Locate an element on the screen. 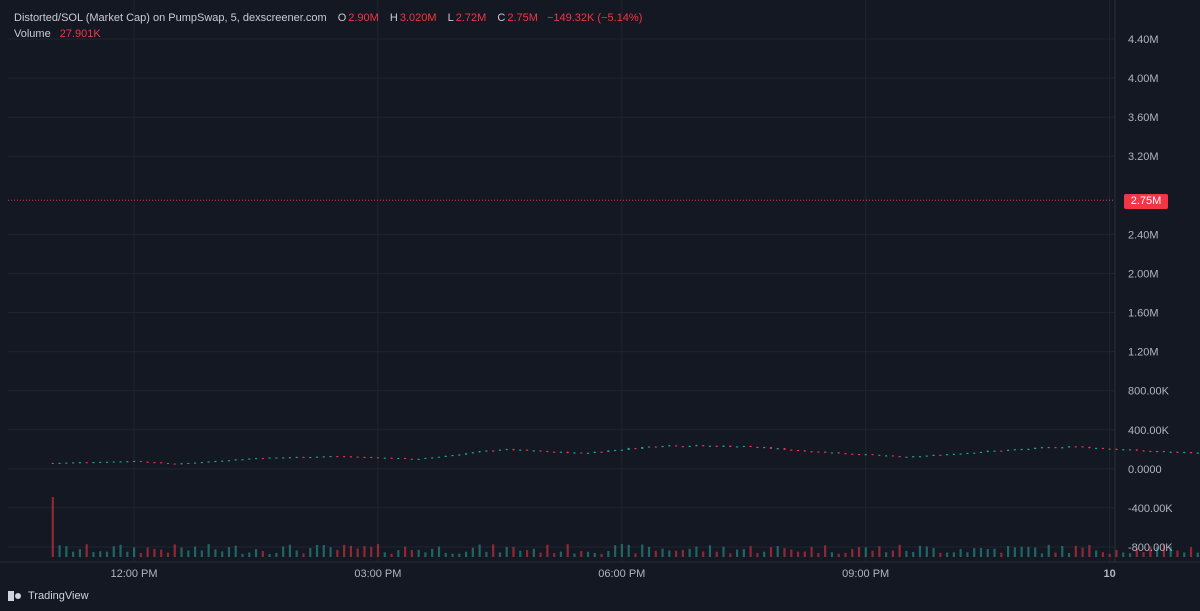  x-tick-label: 09:00 PM is located at coordinates (865, 574).